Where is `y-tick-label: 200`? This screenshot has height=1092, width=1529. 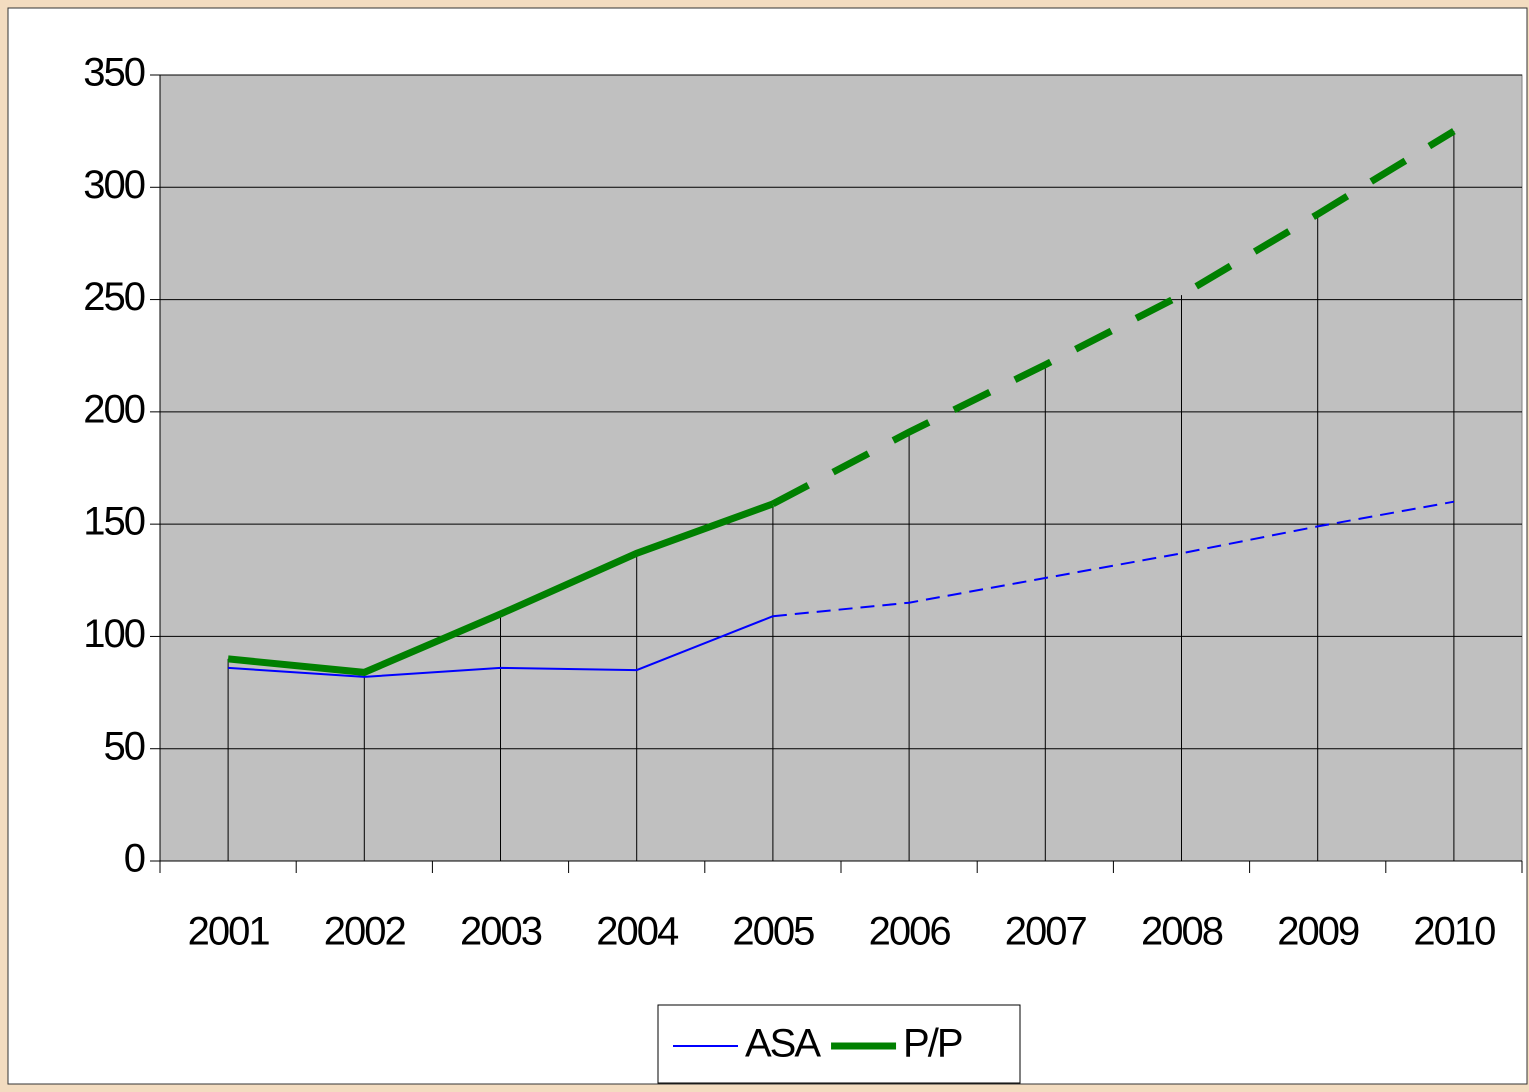
y-tick-label: 200 is located at coordinates (113, 409).